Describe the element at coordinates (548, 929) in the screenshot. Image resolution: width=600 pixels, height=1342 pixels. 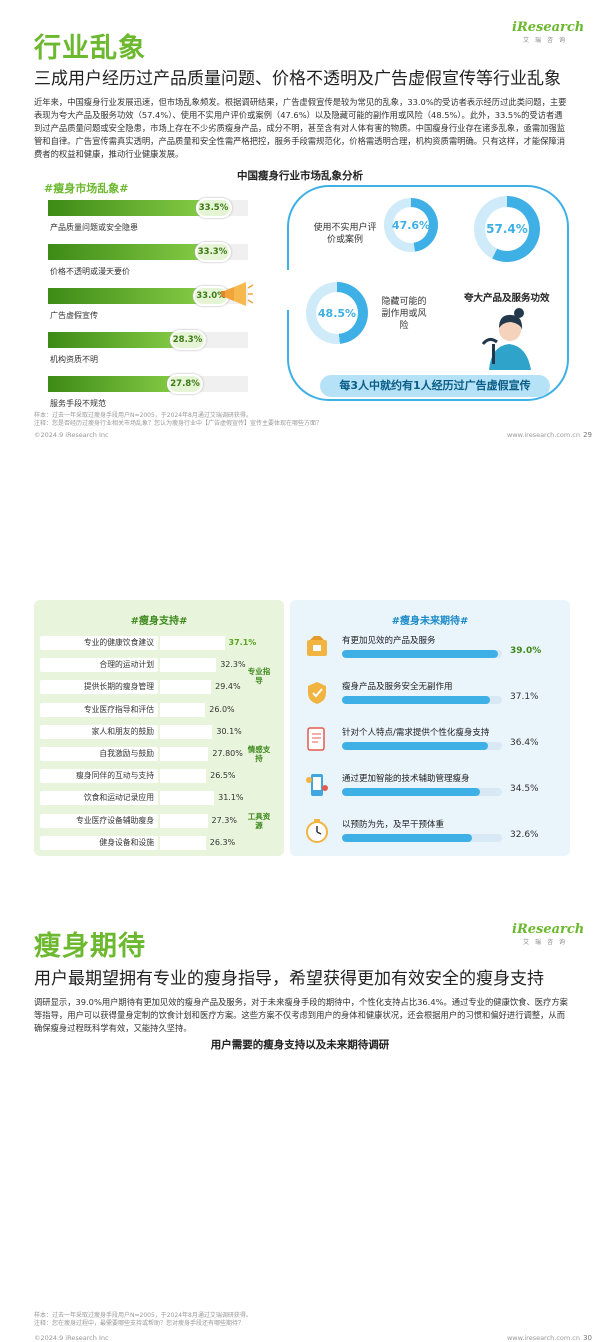
I see `logo-brand: iResearch` at that location.